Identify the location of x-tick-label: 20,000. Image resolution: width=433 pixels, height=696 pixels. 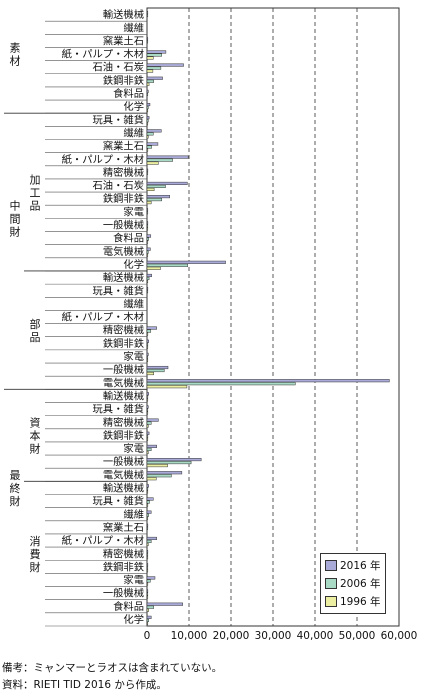
(231, 635).